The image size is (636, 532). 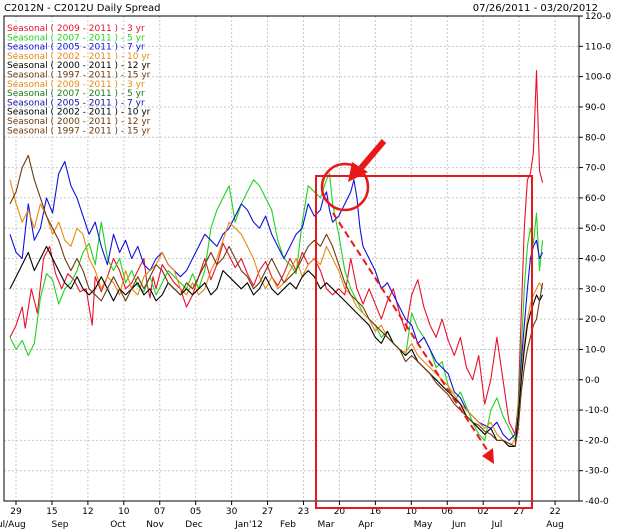 What do you see at coordinates (366, 525) in the screenshot?
I see `x-month-label: Apr` at bounding box center [366, 525].